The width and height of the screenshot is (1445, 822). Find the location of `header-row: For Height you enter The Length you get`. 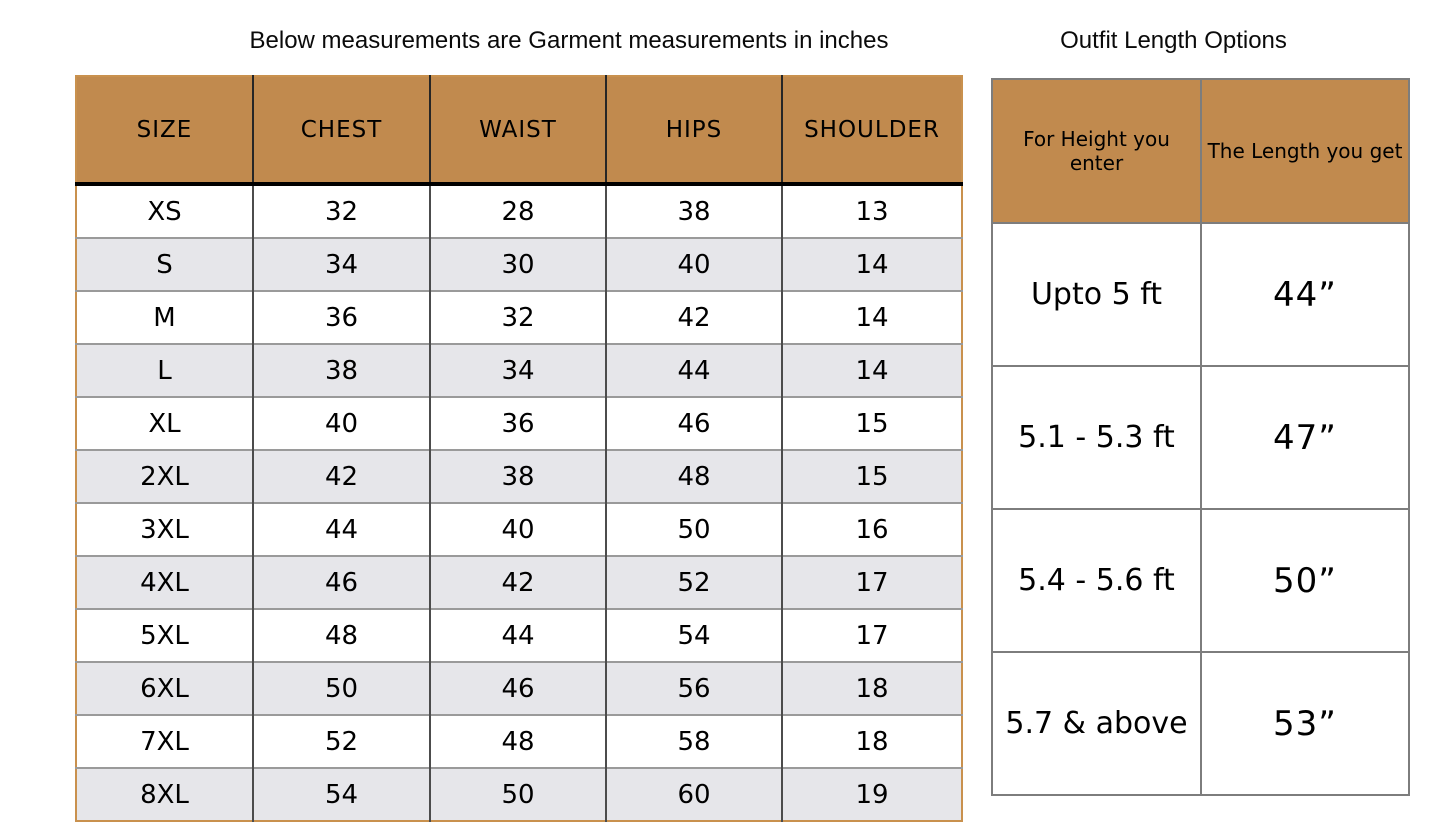

header-row: For Height you enter The Length you get is located at coordinates (1200, 151).